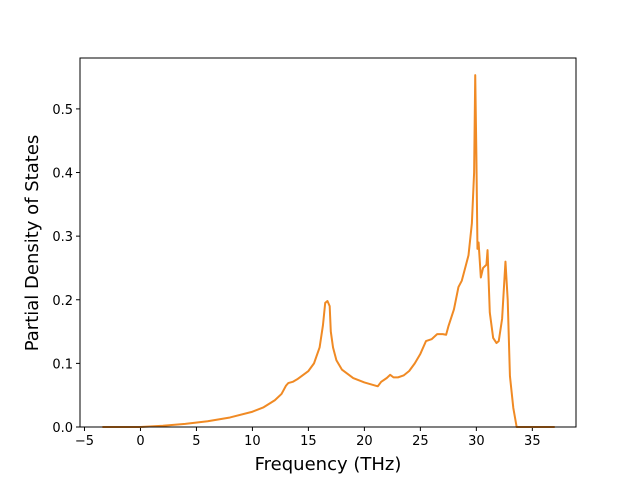  I want to click on y-tick-label: 0.1, so click(62, 364).